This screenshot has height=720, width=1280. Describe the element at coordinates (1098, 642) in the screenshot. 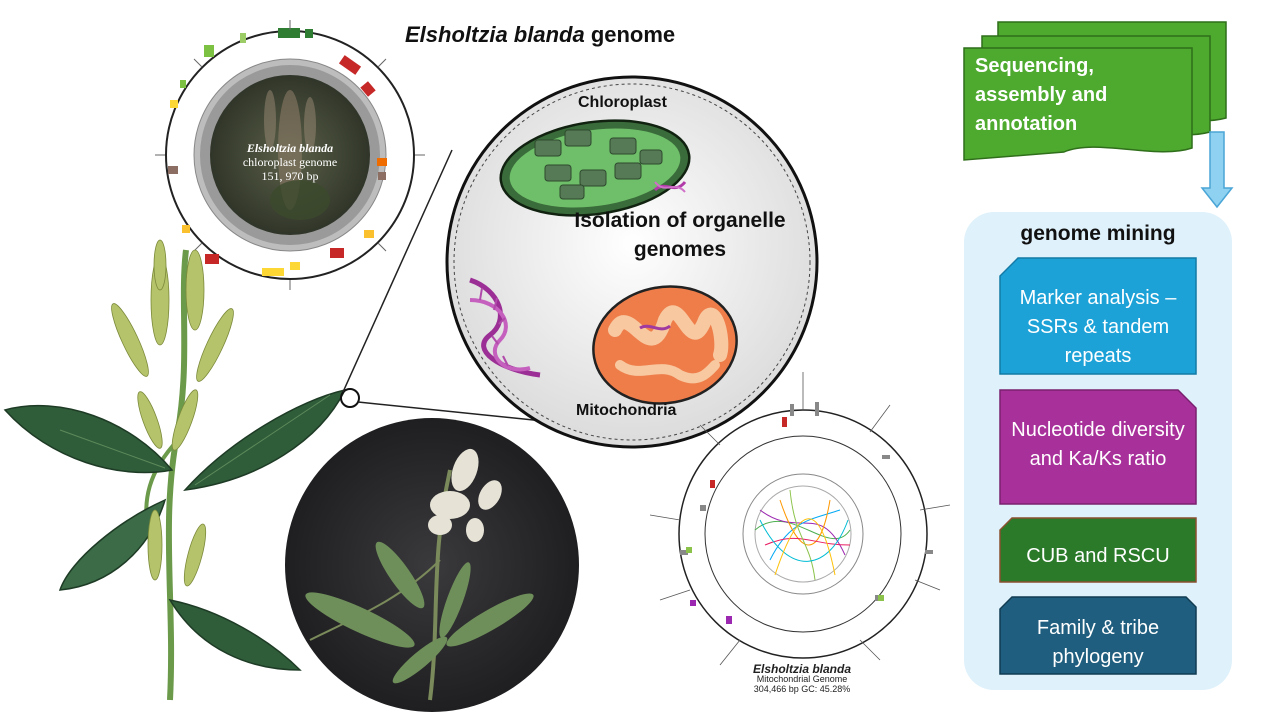

I see `phylogeny-label: Family & tribe phylogeny` at that location.